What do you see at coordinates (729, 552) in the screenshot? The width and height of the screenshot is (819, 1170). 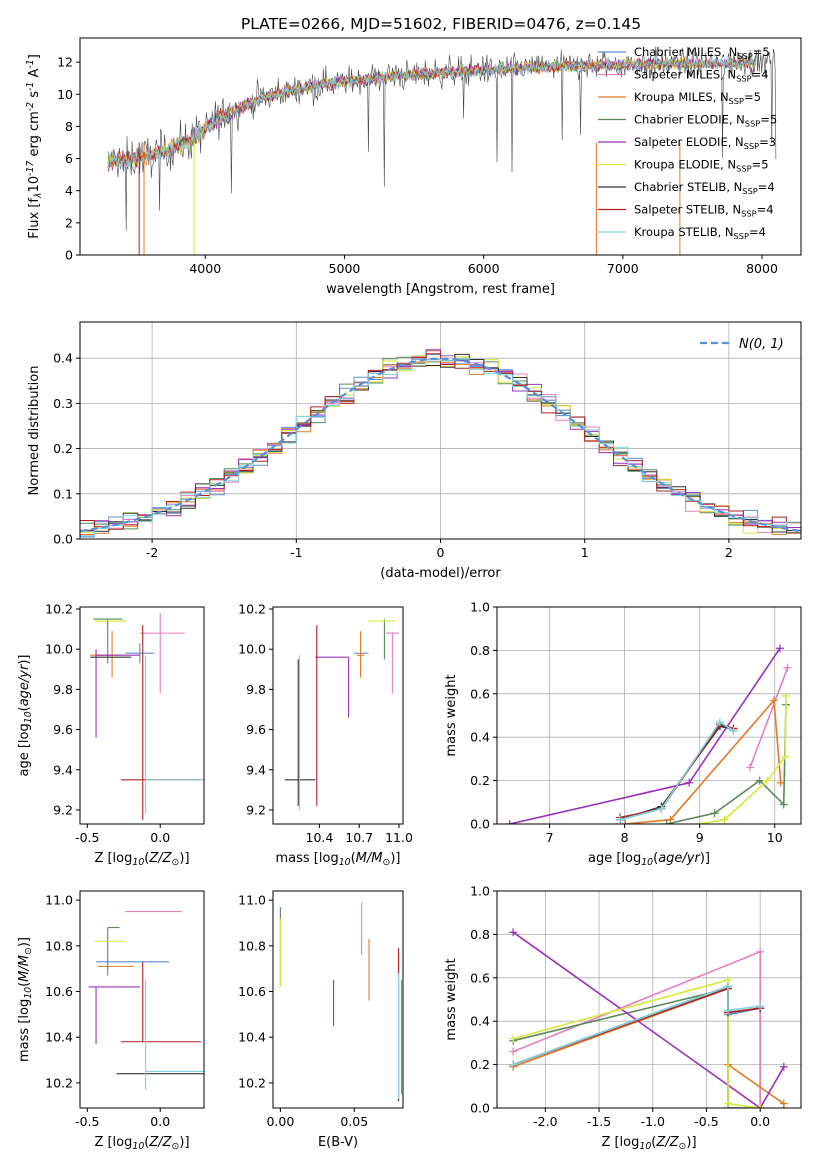 I see `x-tick-label: 2` at bounding box center [729, 552].